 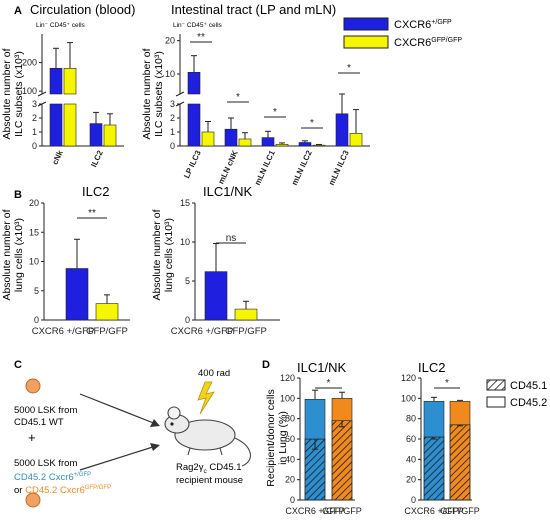 What do you see at coordinates (411, 459) in the screenshot?
I see `chimera-ilc2-ytick-label: 40` at bounding box center [411, 459].